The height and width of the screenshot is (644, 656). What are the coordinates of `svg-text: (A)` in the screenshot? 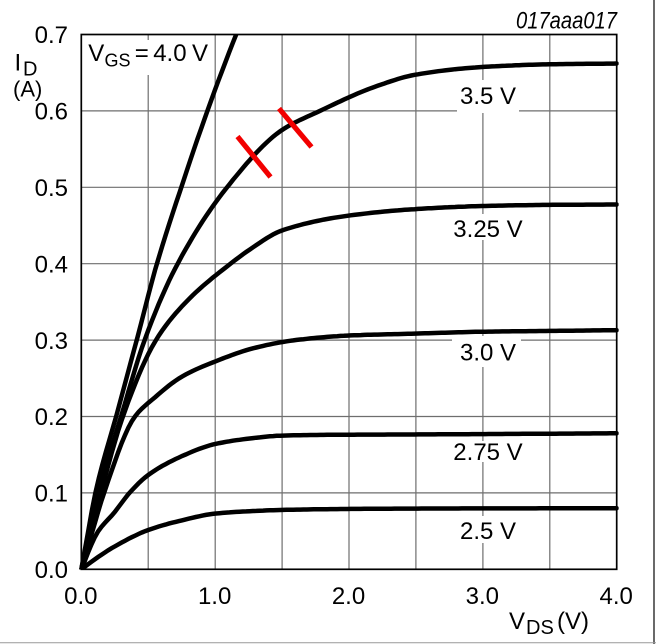 It's located at (27, 89).